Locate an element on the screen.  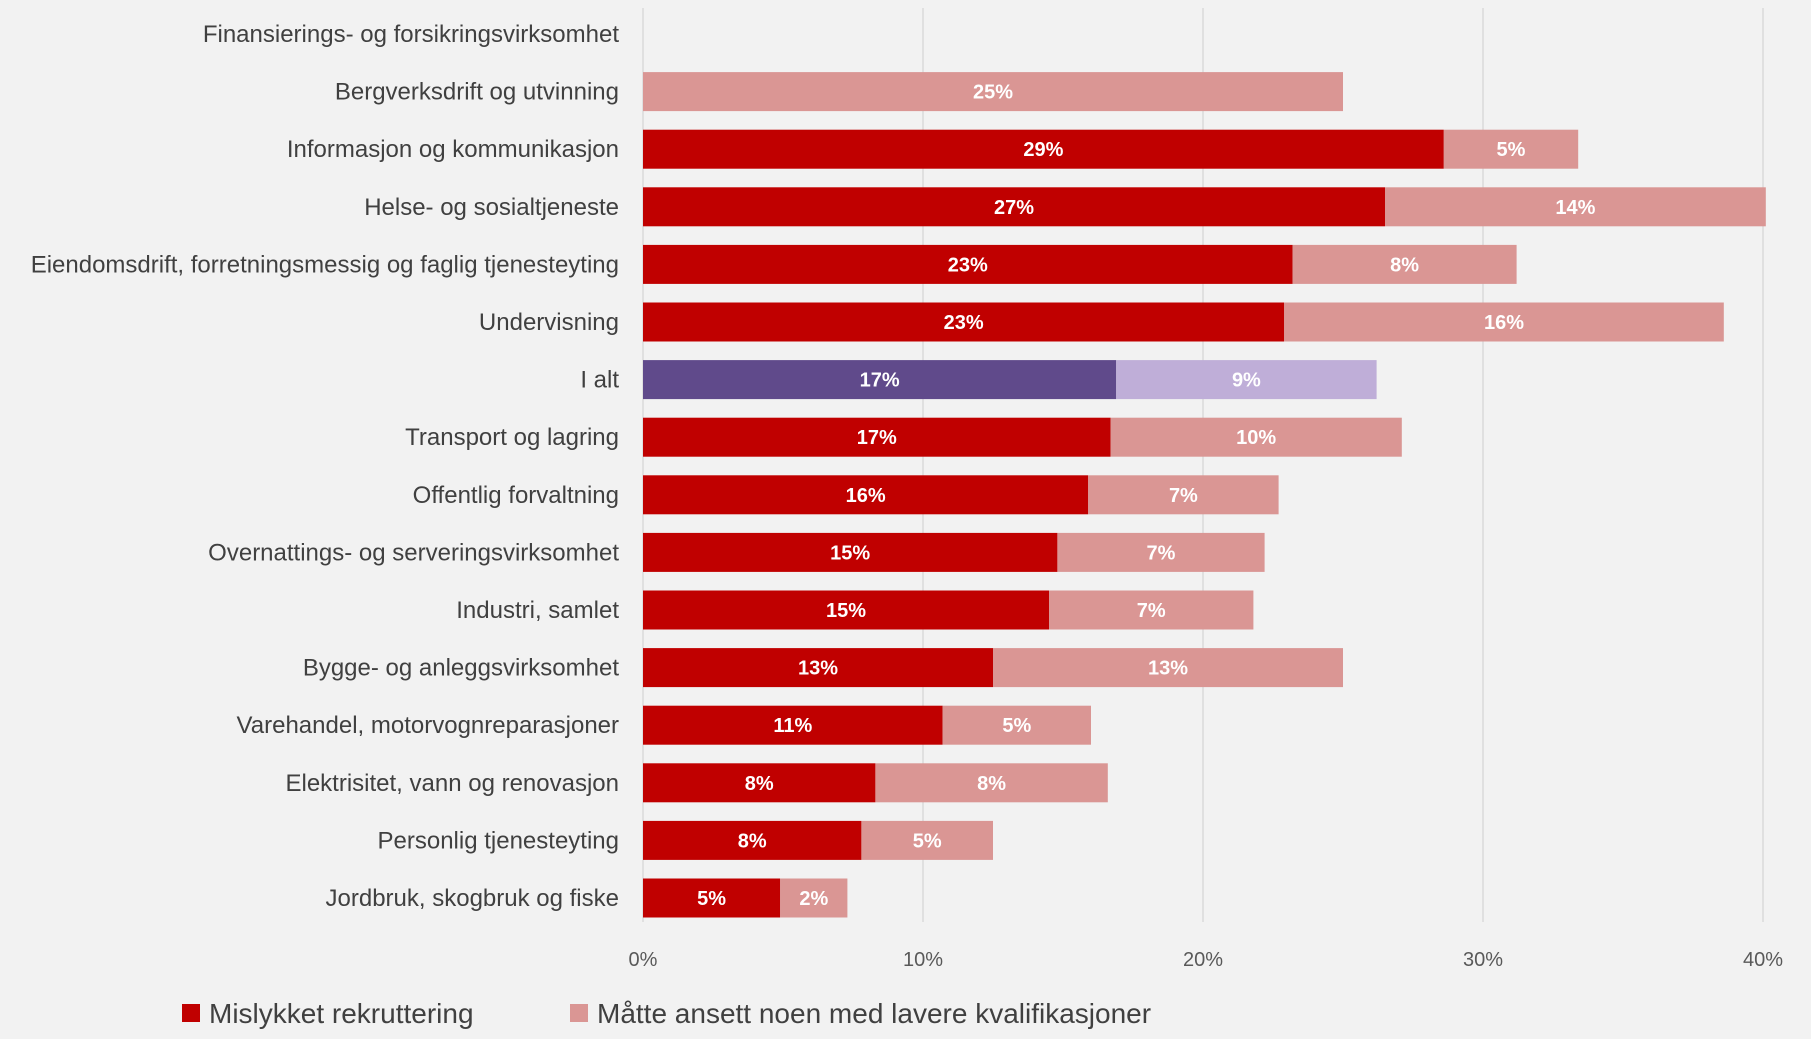
category-label: Finansierings- og forsikringsvirksomhet is located at coordinates (411, 34).